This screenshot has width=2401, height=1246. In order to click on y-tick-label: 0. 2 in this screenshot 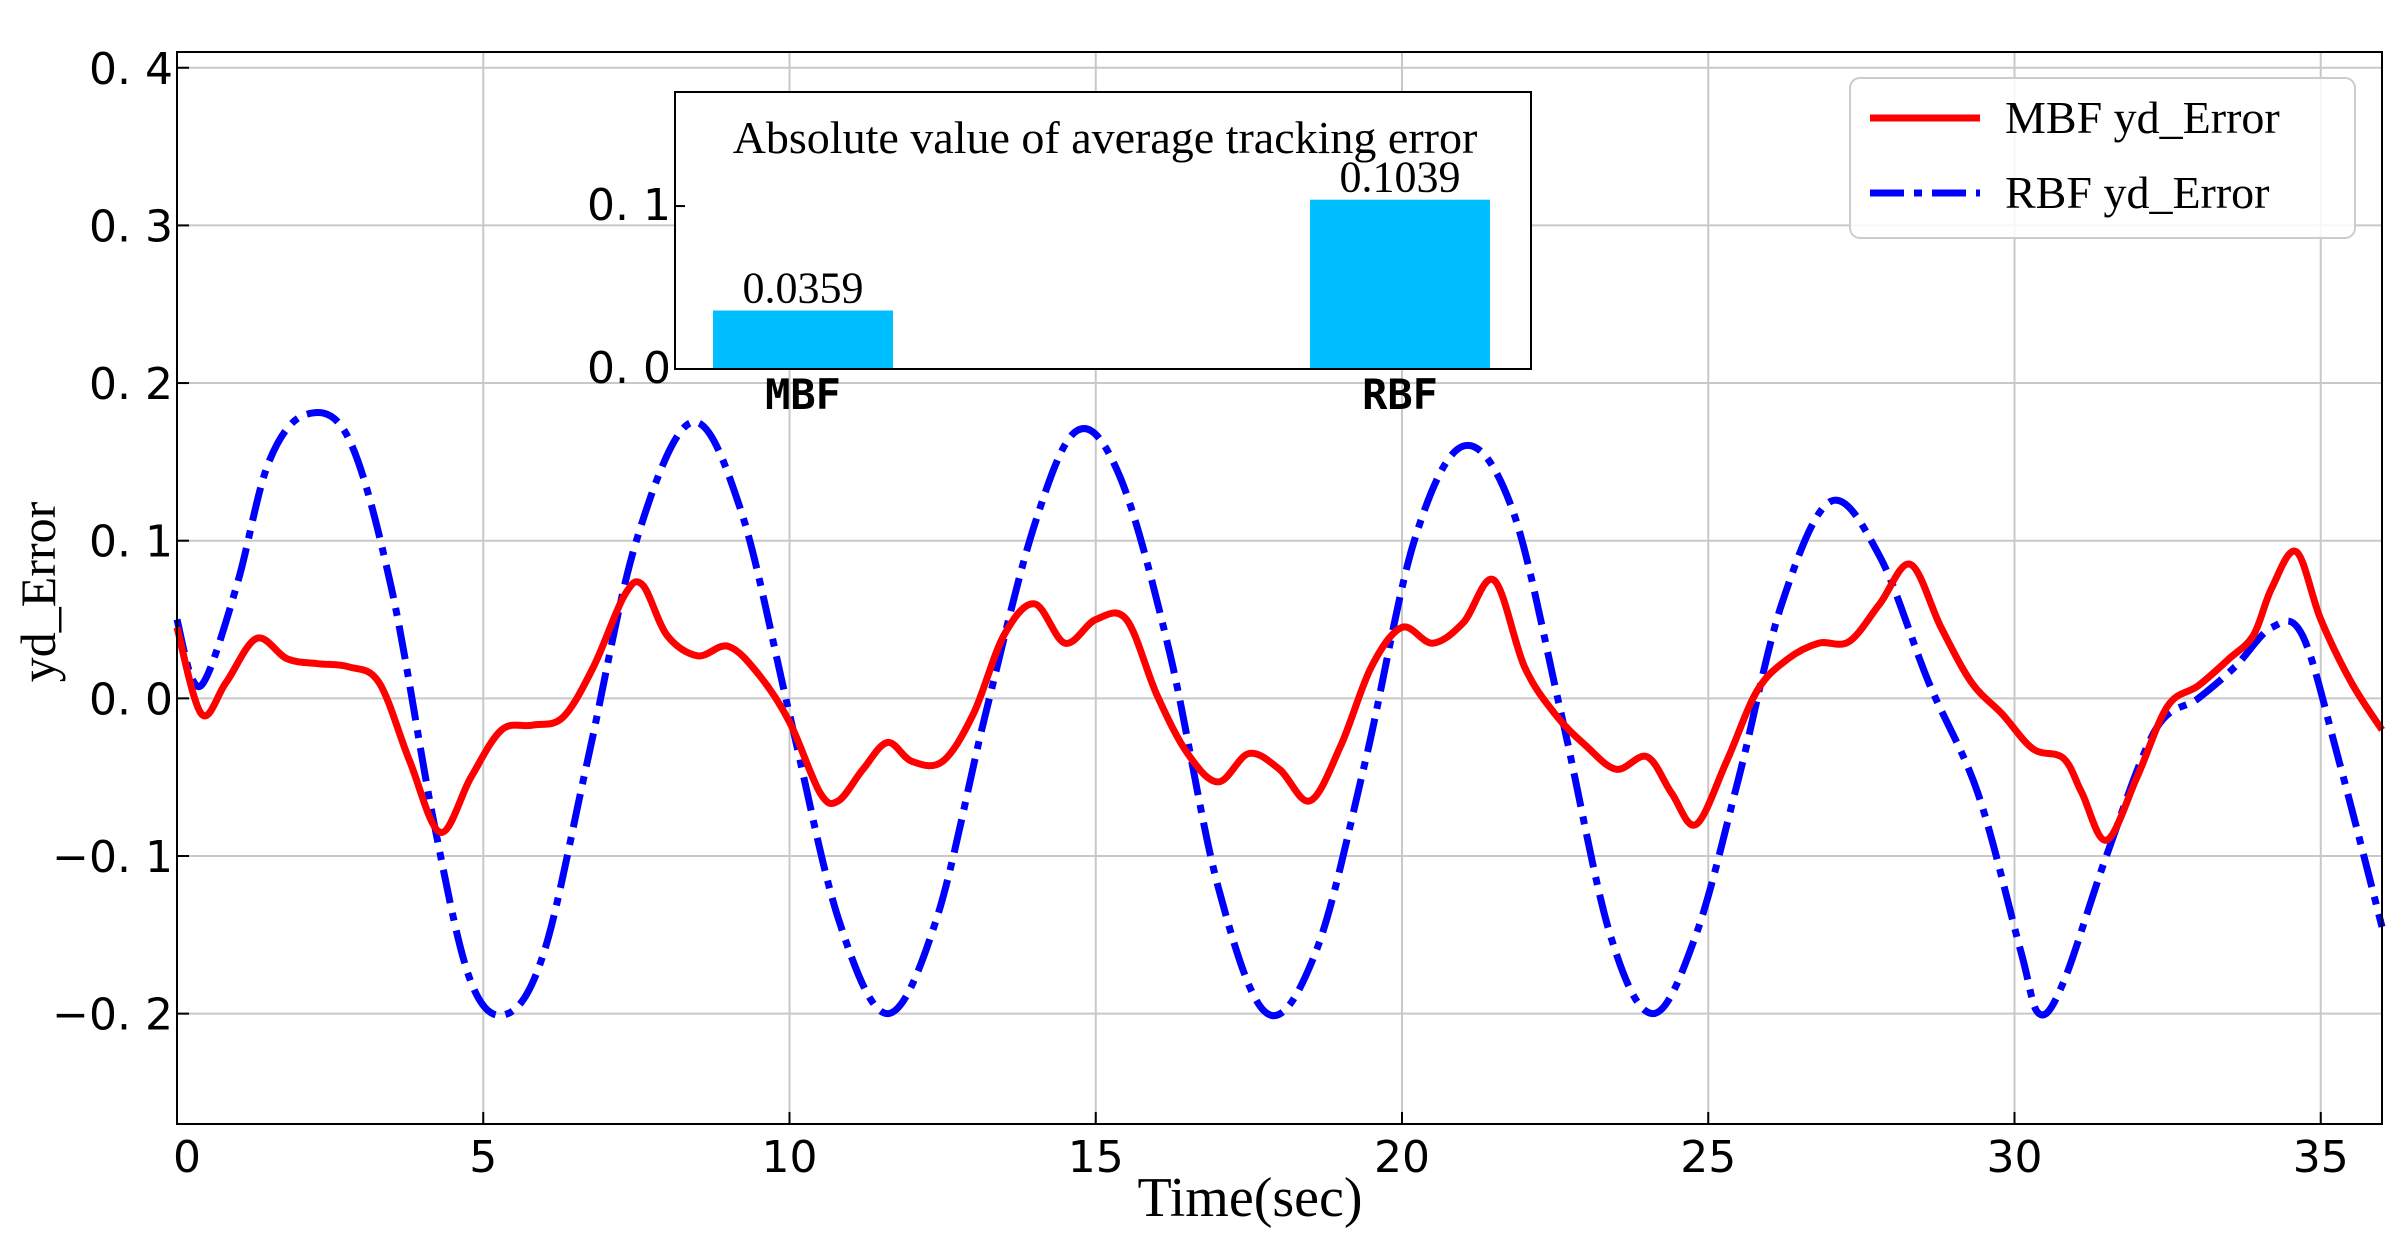, I will do `click(131, 384)`.